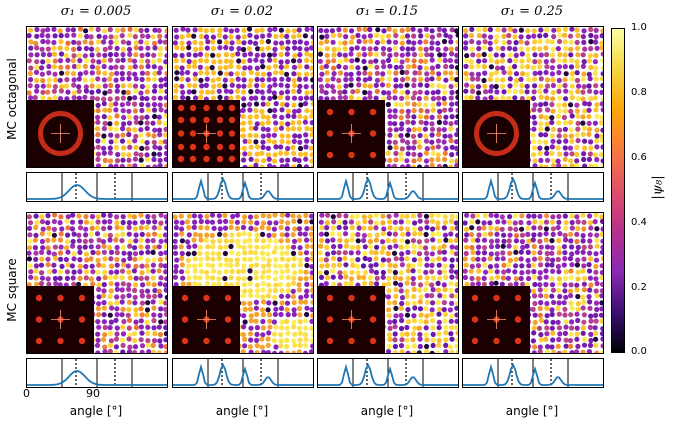 This screenshot has height=434, width=678. What do you see at coordinates (532, 411) in the screenshot?
I see `x-axis-label-4: angle [°]` at bounding box center [532, 411].